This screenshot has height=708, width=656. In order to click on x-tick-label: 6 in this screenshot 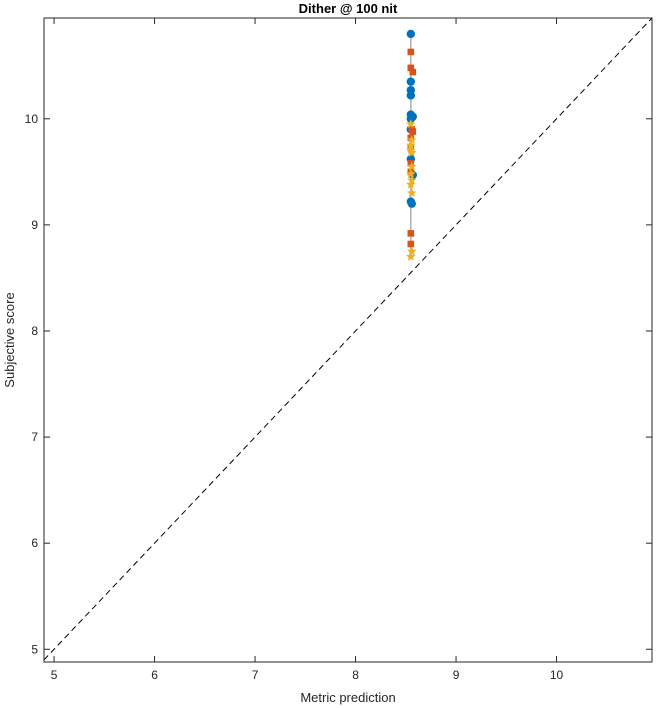, I will do `click(154, 675)`.